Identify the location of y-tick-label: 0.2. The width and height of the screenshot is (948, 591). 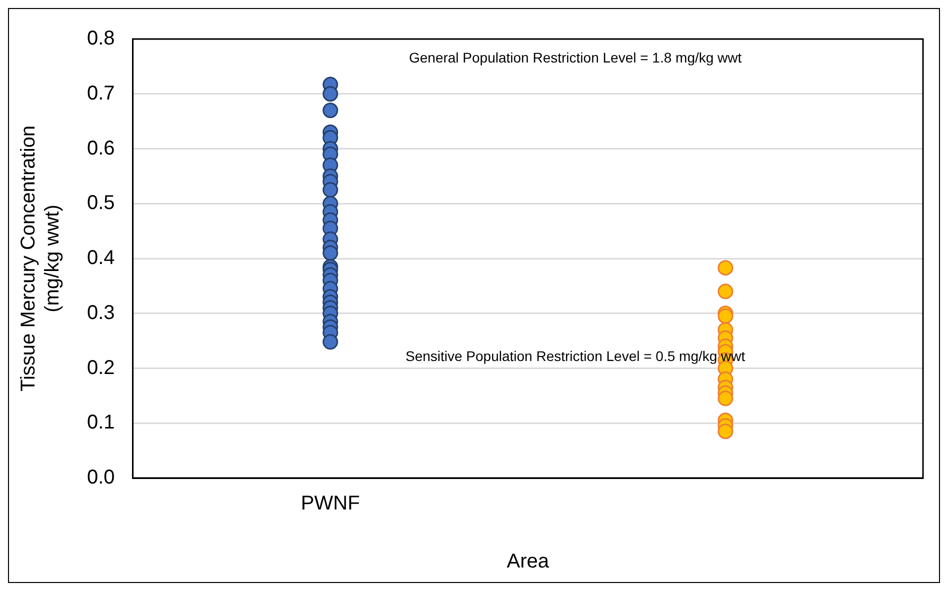
(100, 367).